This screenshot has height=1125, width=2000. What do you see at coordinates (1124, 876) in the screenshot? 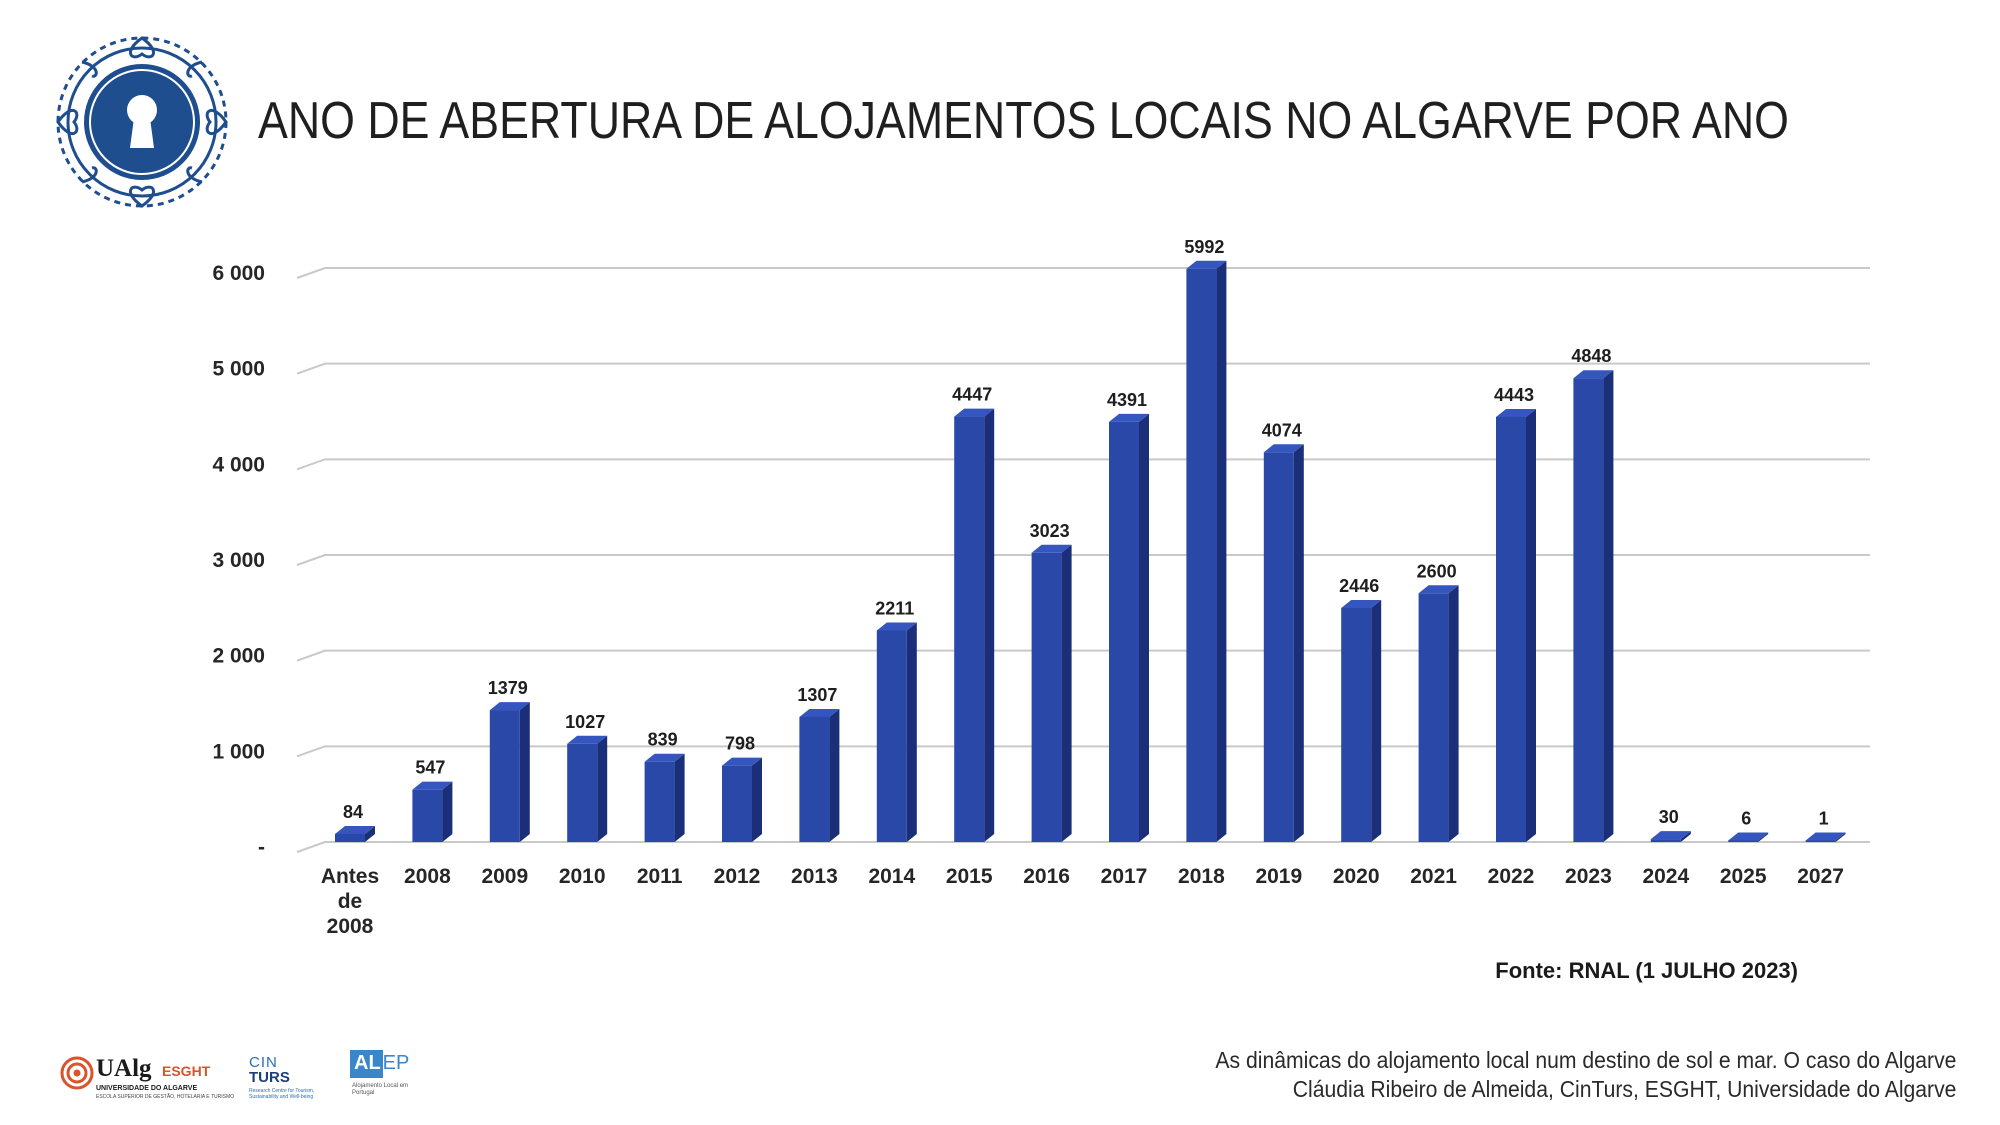
I see `x-tick-label: 2017` at bounding box center [1124, 876].